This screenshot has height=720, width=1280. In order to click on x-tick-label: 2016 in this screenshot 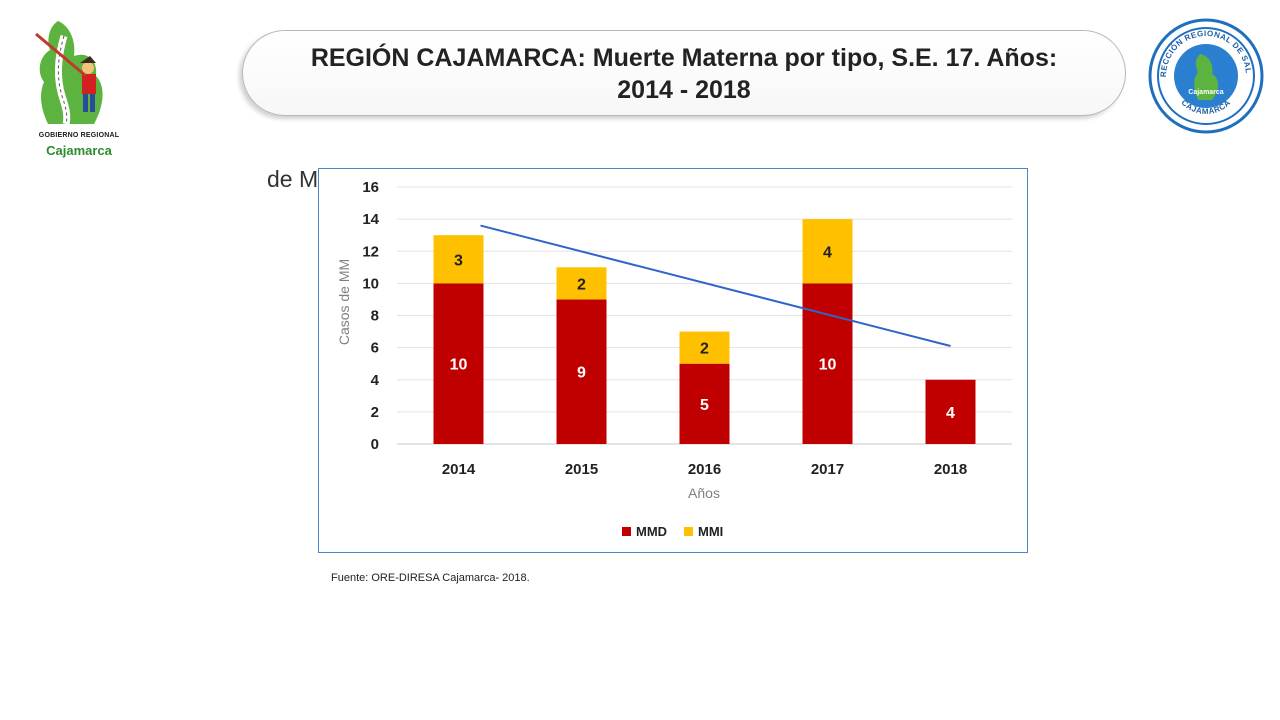, I will do `click(704, 469)`.